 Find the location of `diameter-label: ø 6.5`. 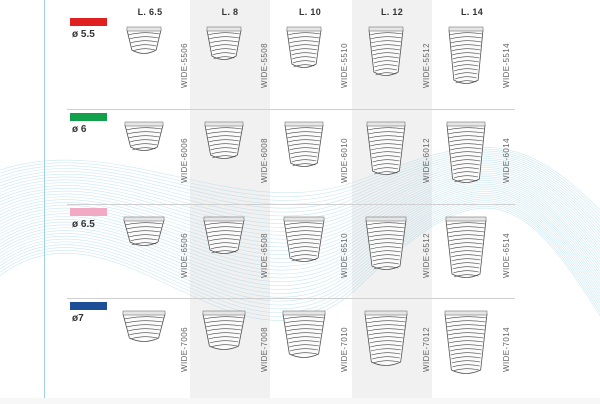

diameter-label: ø 6.5 is located at coordinates (83, 224).